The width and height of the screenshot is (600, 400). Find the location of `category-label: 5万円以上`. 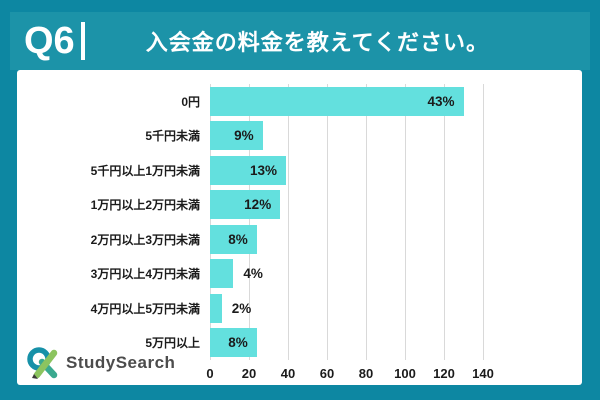

category-label: 5万円以上 is located at coordinates (172, 343).